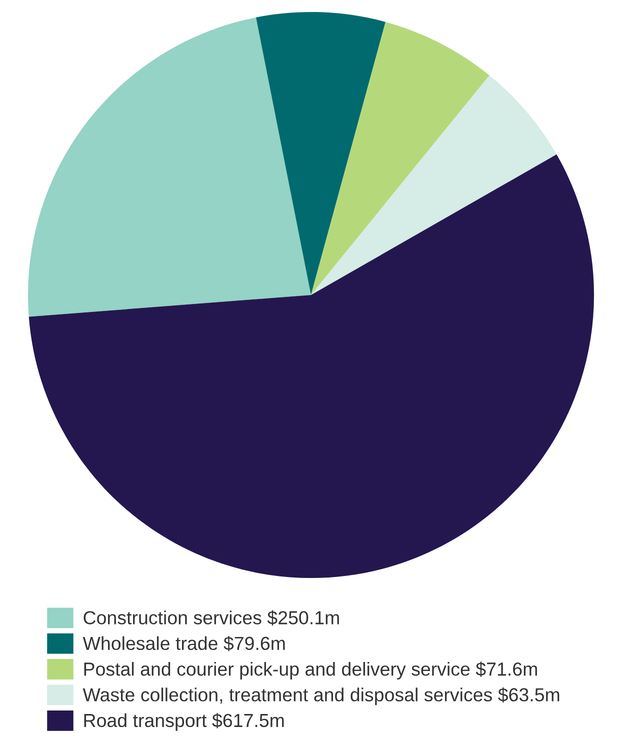  Describe the element at coordinates (184, 722) in the screenshot. I see `legend-label: Road transport $617.5m` at that location.